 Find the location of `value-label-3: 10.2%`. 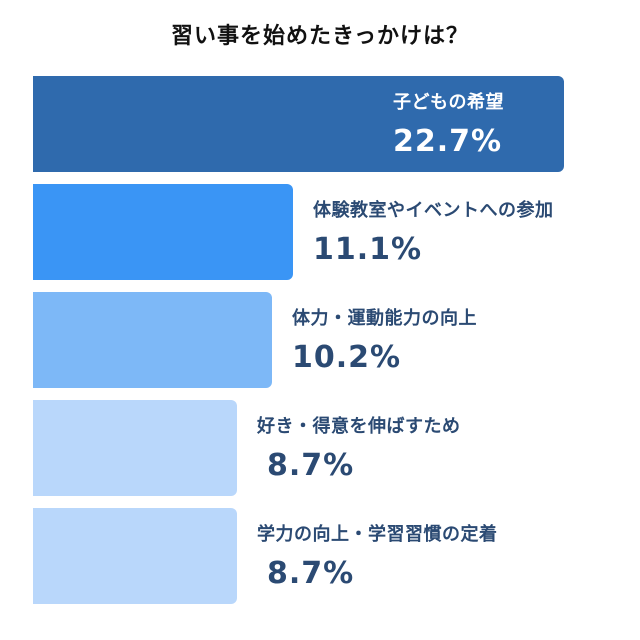

value-label-3: 10.2% is located at coordinates (347, 357).